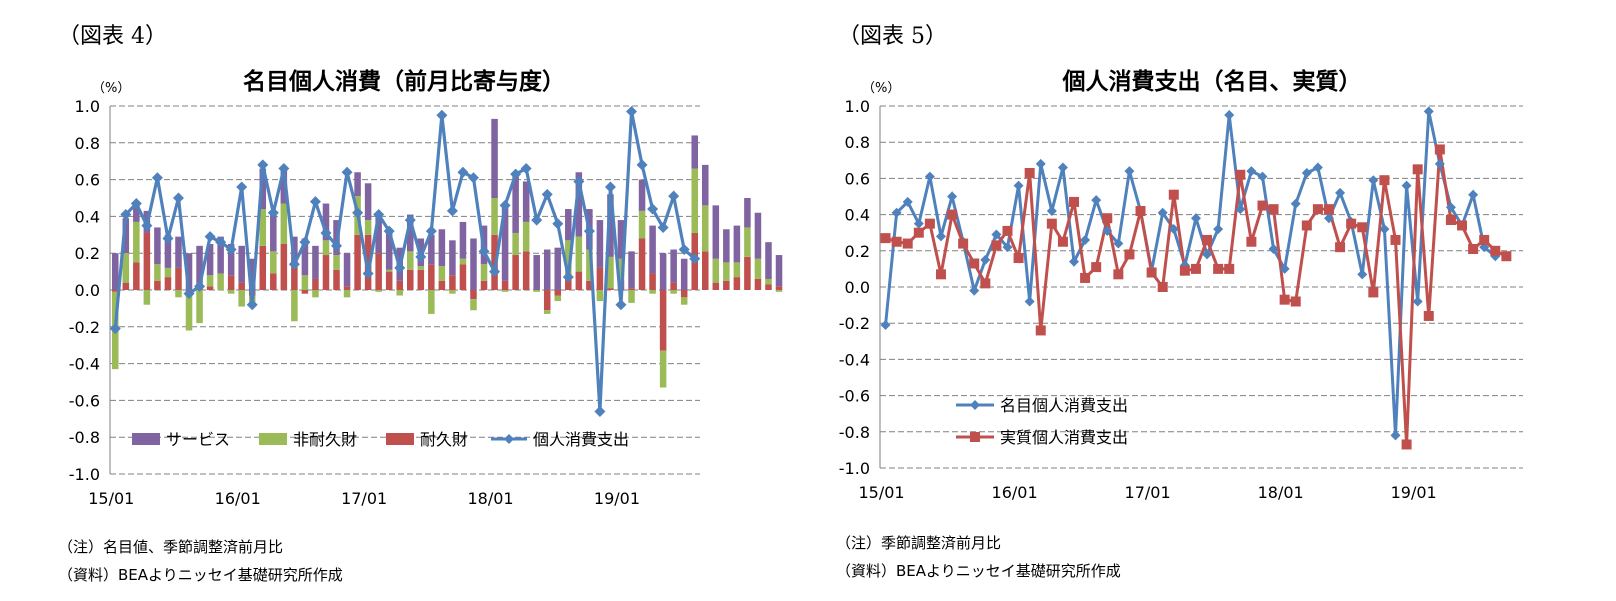  I want to click on figure-label: （図表 4）, so click(112, 36).